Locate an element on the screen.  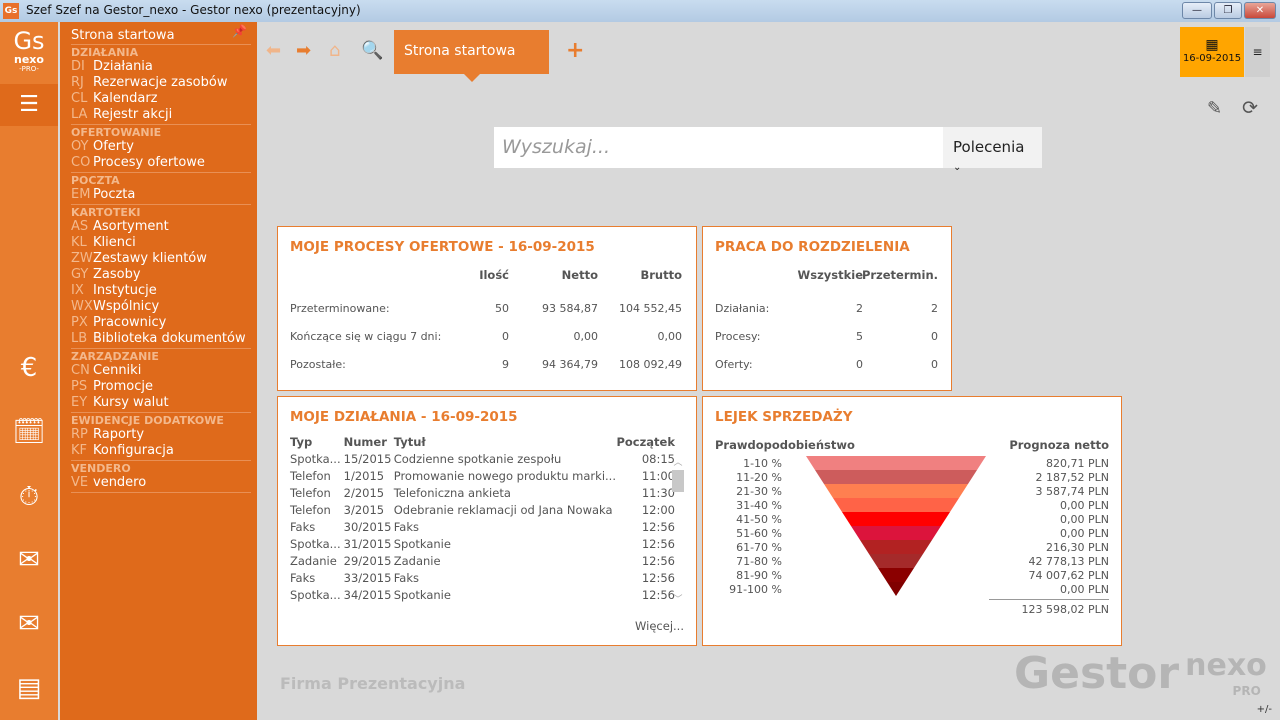
edit-icon: ✎ is located at coordinates (1215, 108).